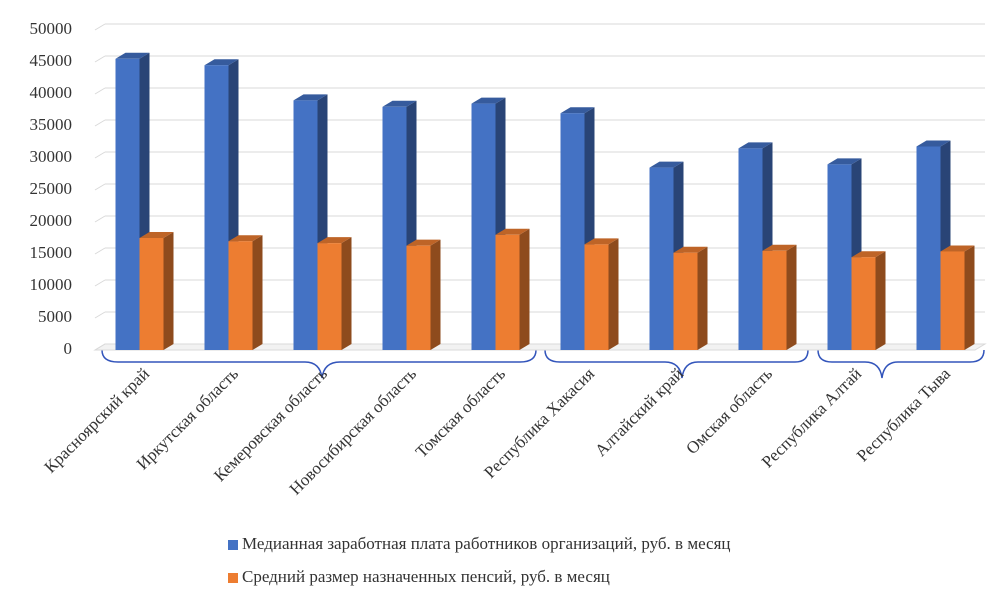 The width and height of the screenshot is (988, 589). What do you see at coordinates (51, 92) in the screenshot?
I see `y-tick-label: 40000` at bounding box center [51, 92].